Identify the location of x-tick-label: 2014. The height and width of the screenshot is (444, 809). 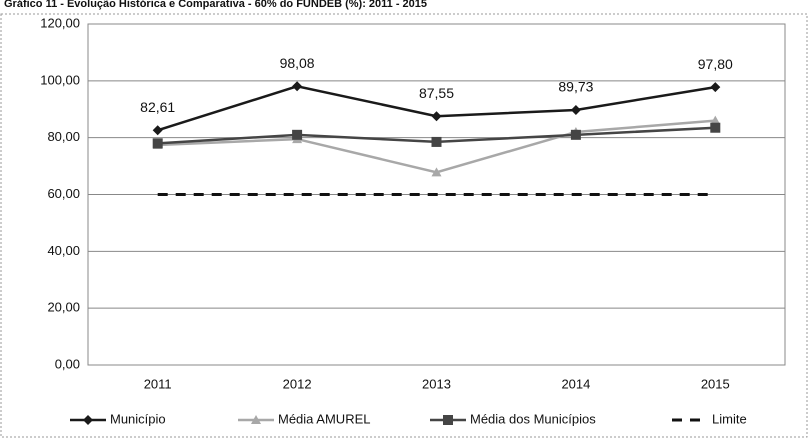
(575, 383).